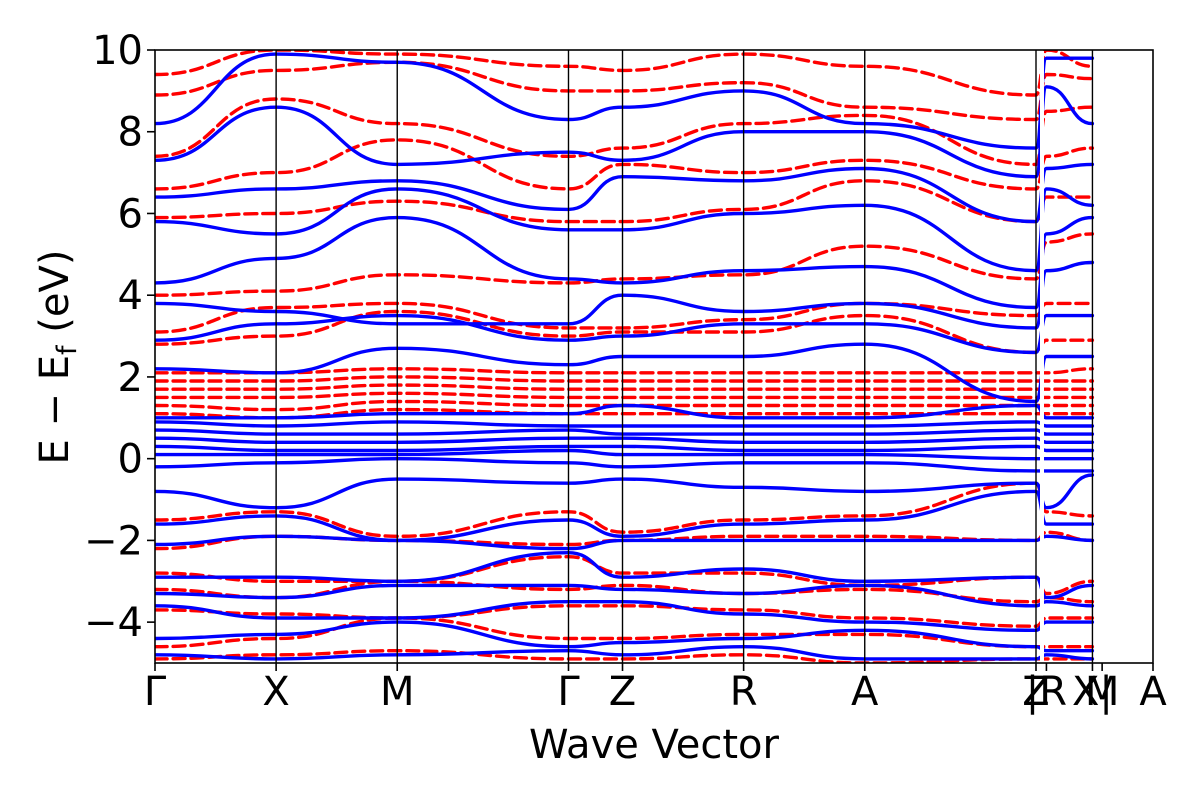 This screenshot has width=1200, height=800. Describe the element at coordinates (113, 541) in the screenshot. I see `y-tick-label: −2` at that location.